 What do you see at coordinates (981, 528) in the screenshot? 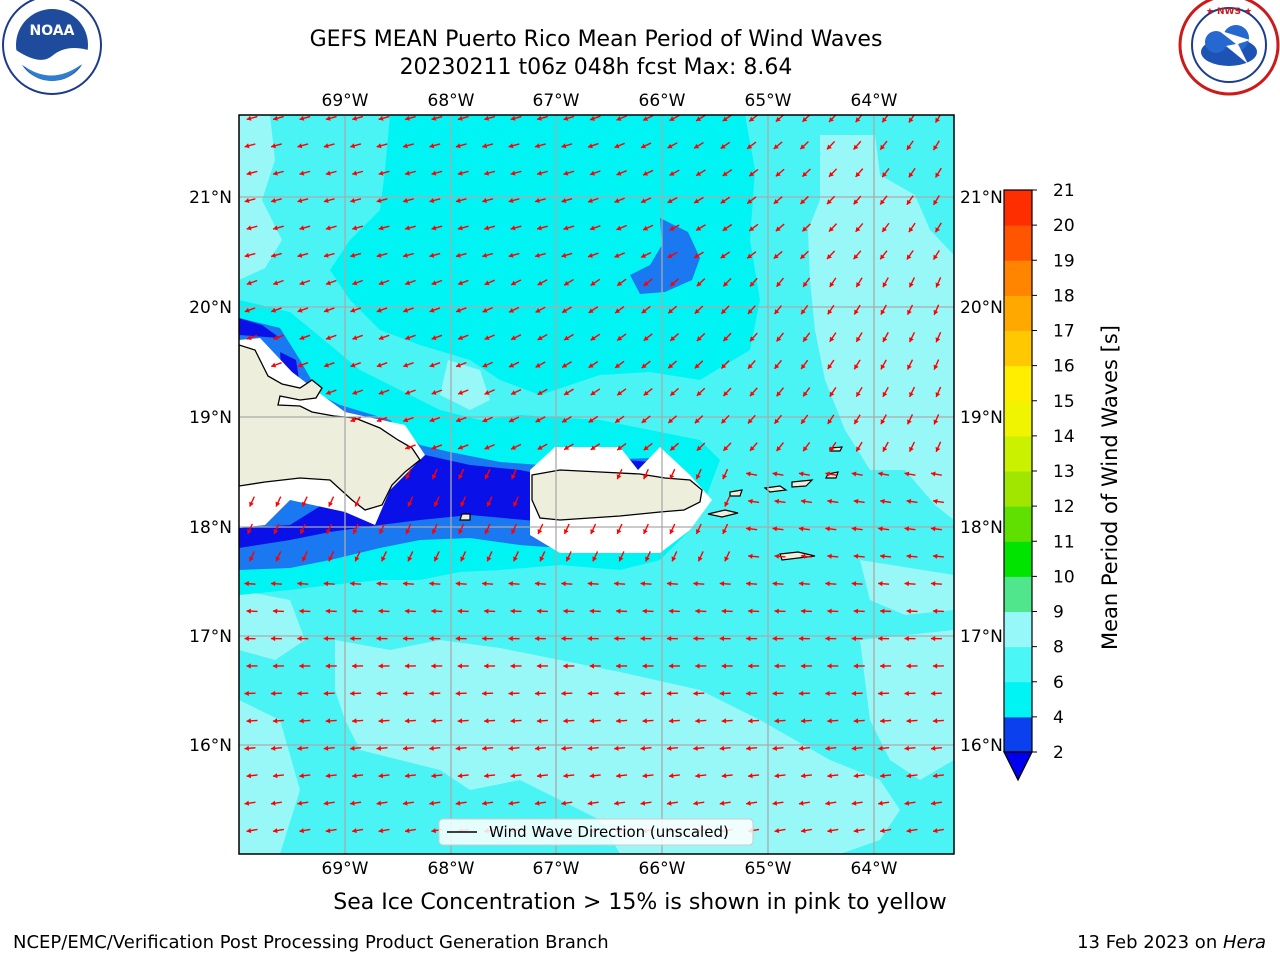
I see `lat-label-right: 18°N` at bounding box center [981, 528].